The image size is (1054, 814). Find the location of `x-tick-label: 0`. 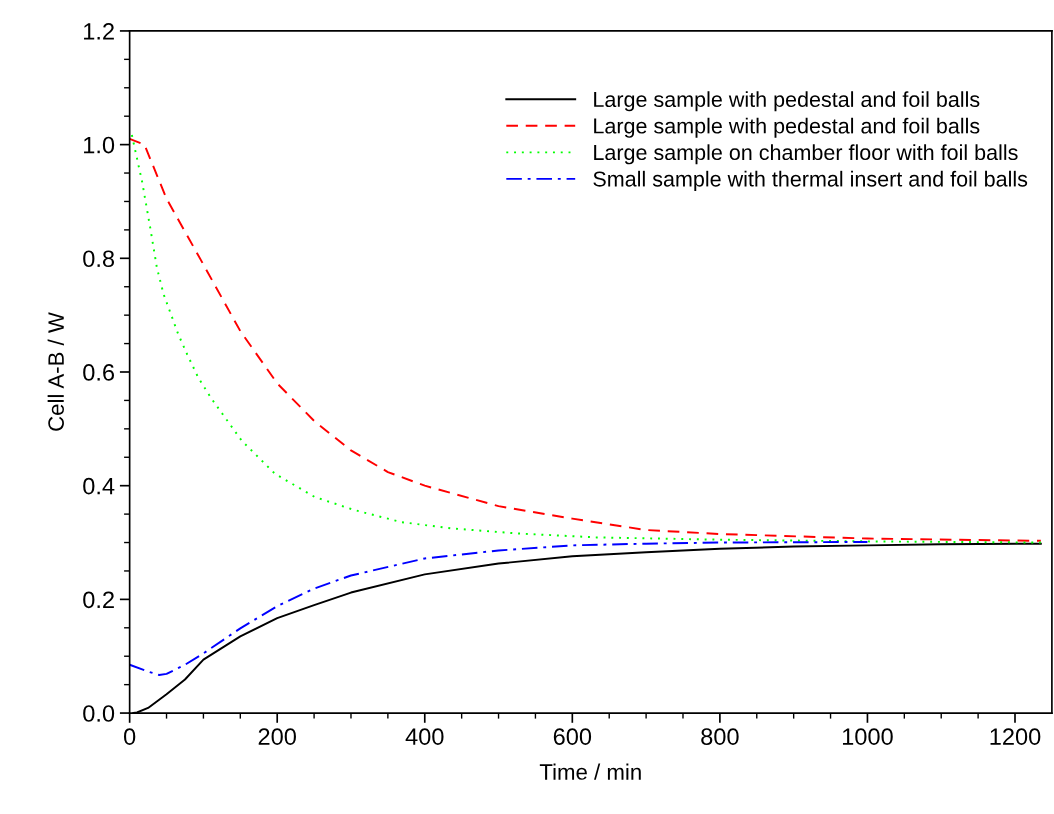

x-tick-label: 0 is located at coordinates (130, 736).